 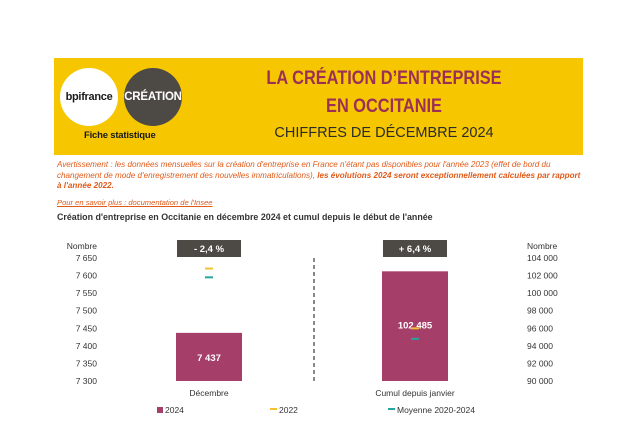 What do you see at coordinates (540, 363) in the screenshot?
I see `right-tick-label: 92 000` at bounding box center [540, 363].